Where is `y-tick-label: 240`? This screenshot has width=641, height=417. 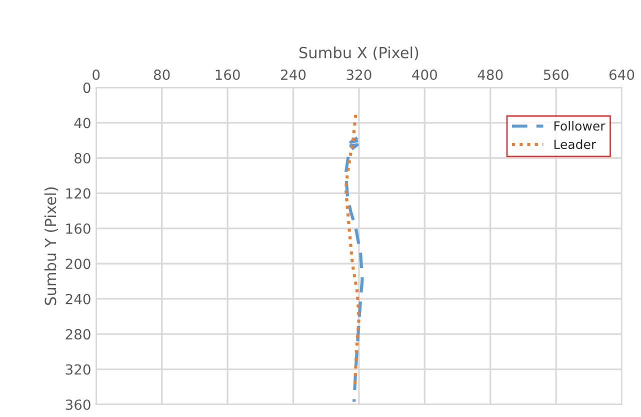
y-tick-label: 240 is located at coordinates (78, 299).